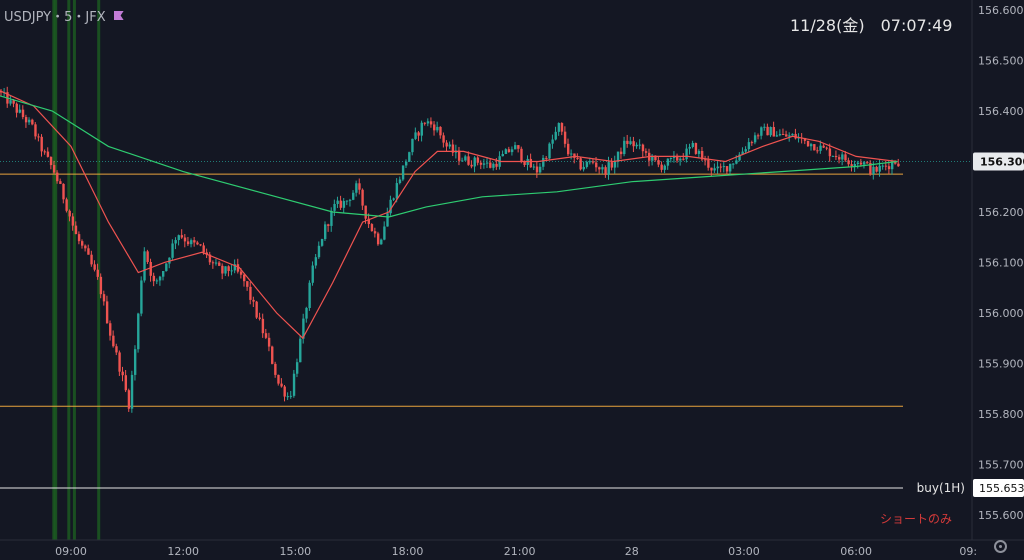 This screenshot has width=1024, height=560. Describe the element at coordinates (1001, 515) in the screenshot. I see `y-tick-label: 155.600` at that location.